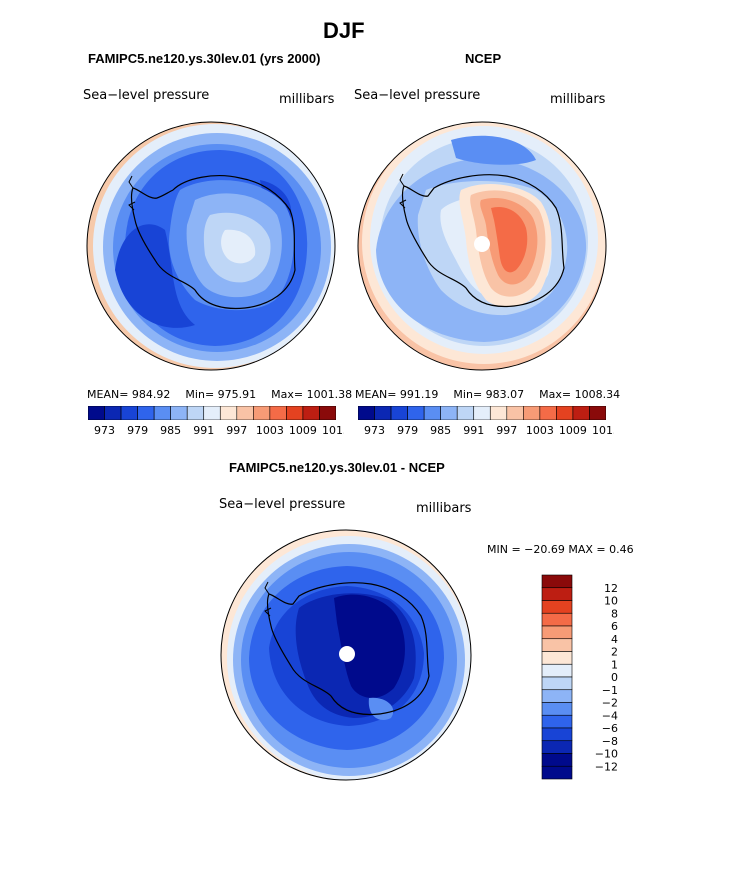 This screenshot has width=733, height=882. I want to click on panel2-stats: MEAN= 991.19 Min= 983.07 Max= 1008.34, so click(487, 394).